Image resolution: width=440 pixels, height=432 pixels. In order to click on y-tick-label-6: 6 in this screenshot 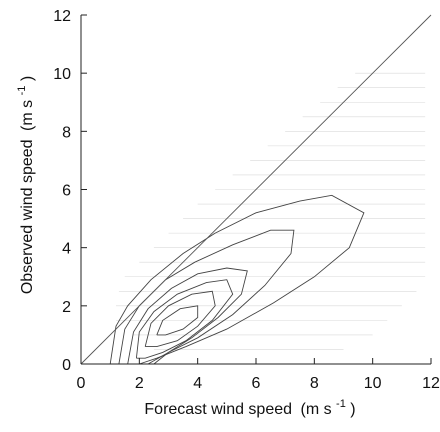, I will do `click(66, 191)`.